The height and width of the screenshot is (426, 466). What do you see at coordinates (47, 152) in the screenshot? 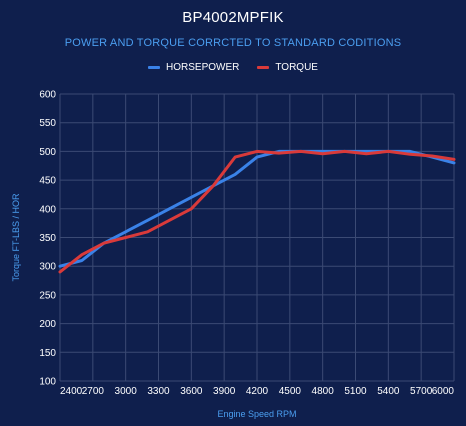
I see `y-tick-label: 500` at bounding box center [47, 152].